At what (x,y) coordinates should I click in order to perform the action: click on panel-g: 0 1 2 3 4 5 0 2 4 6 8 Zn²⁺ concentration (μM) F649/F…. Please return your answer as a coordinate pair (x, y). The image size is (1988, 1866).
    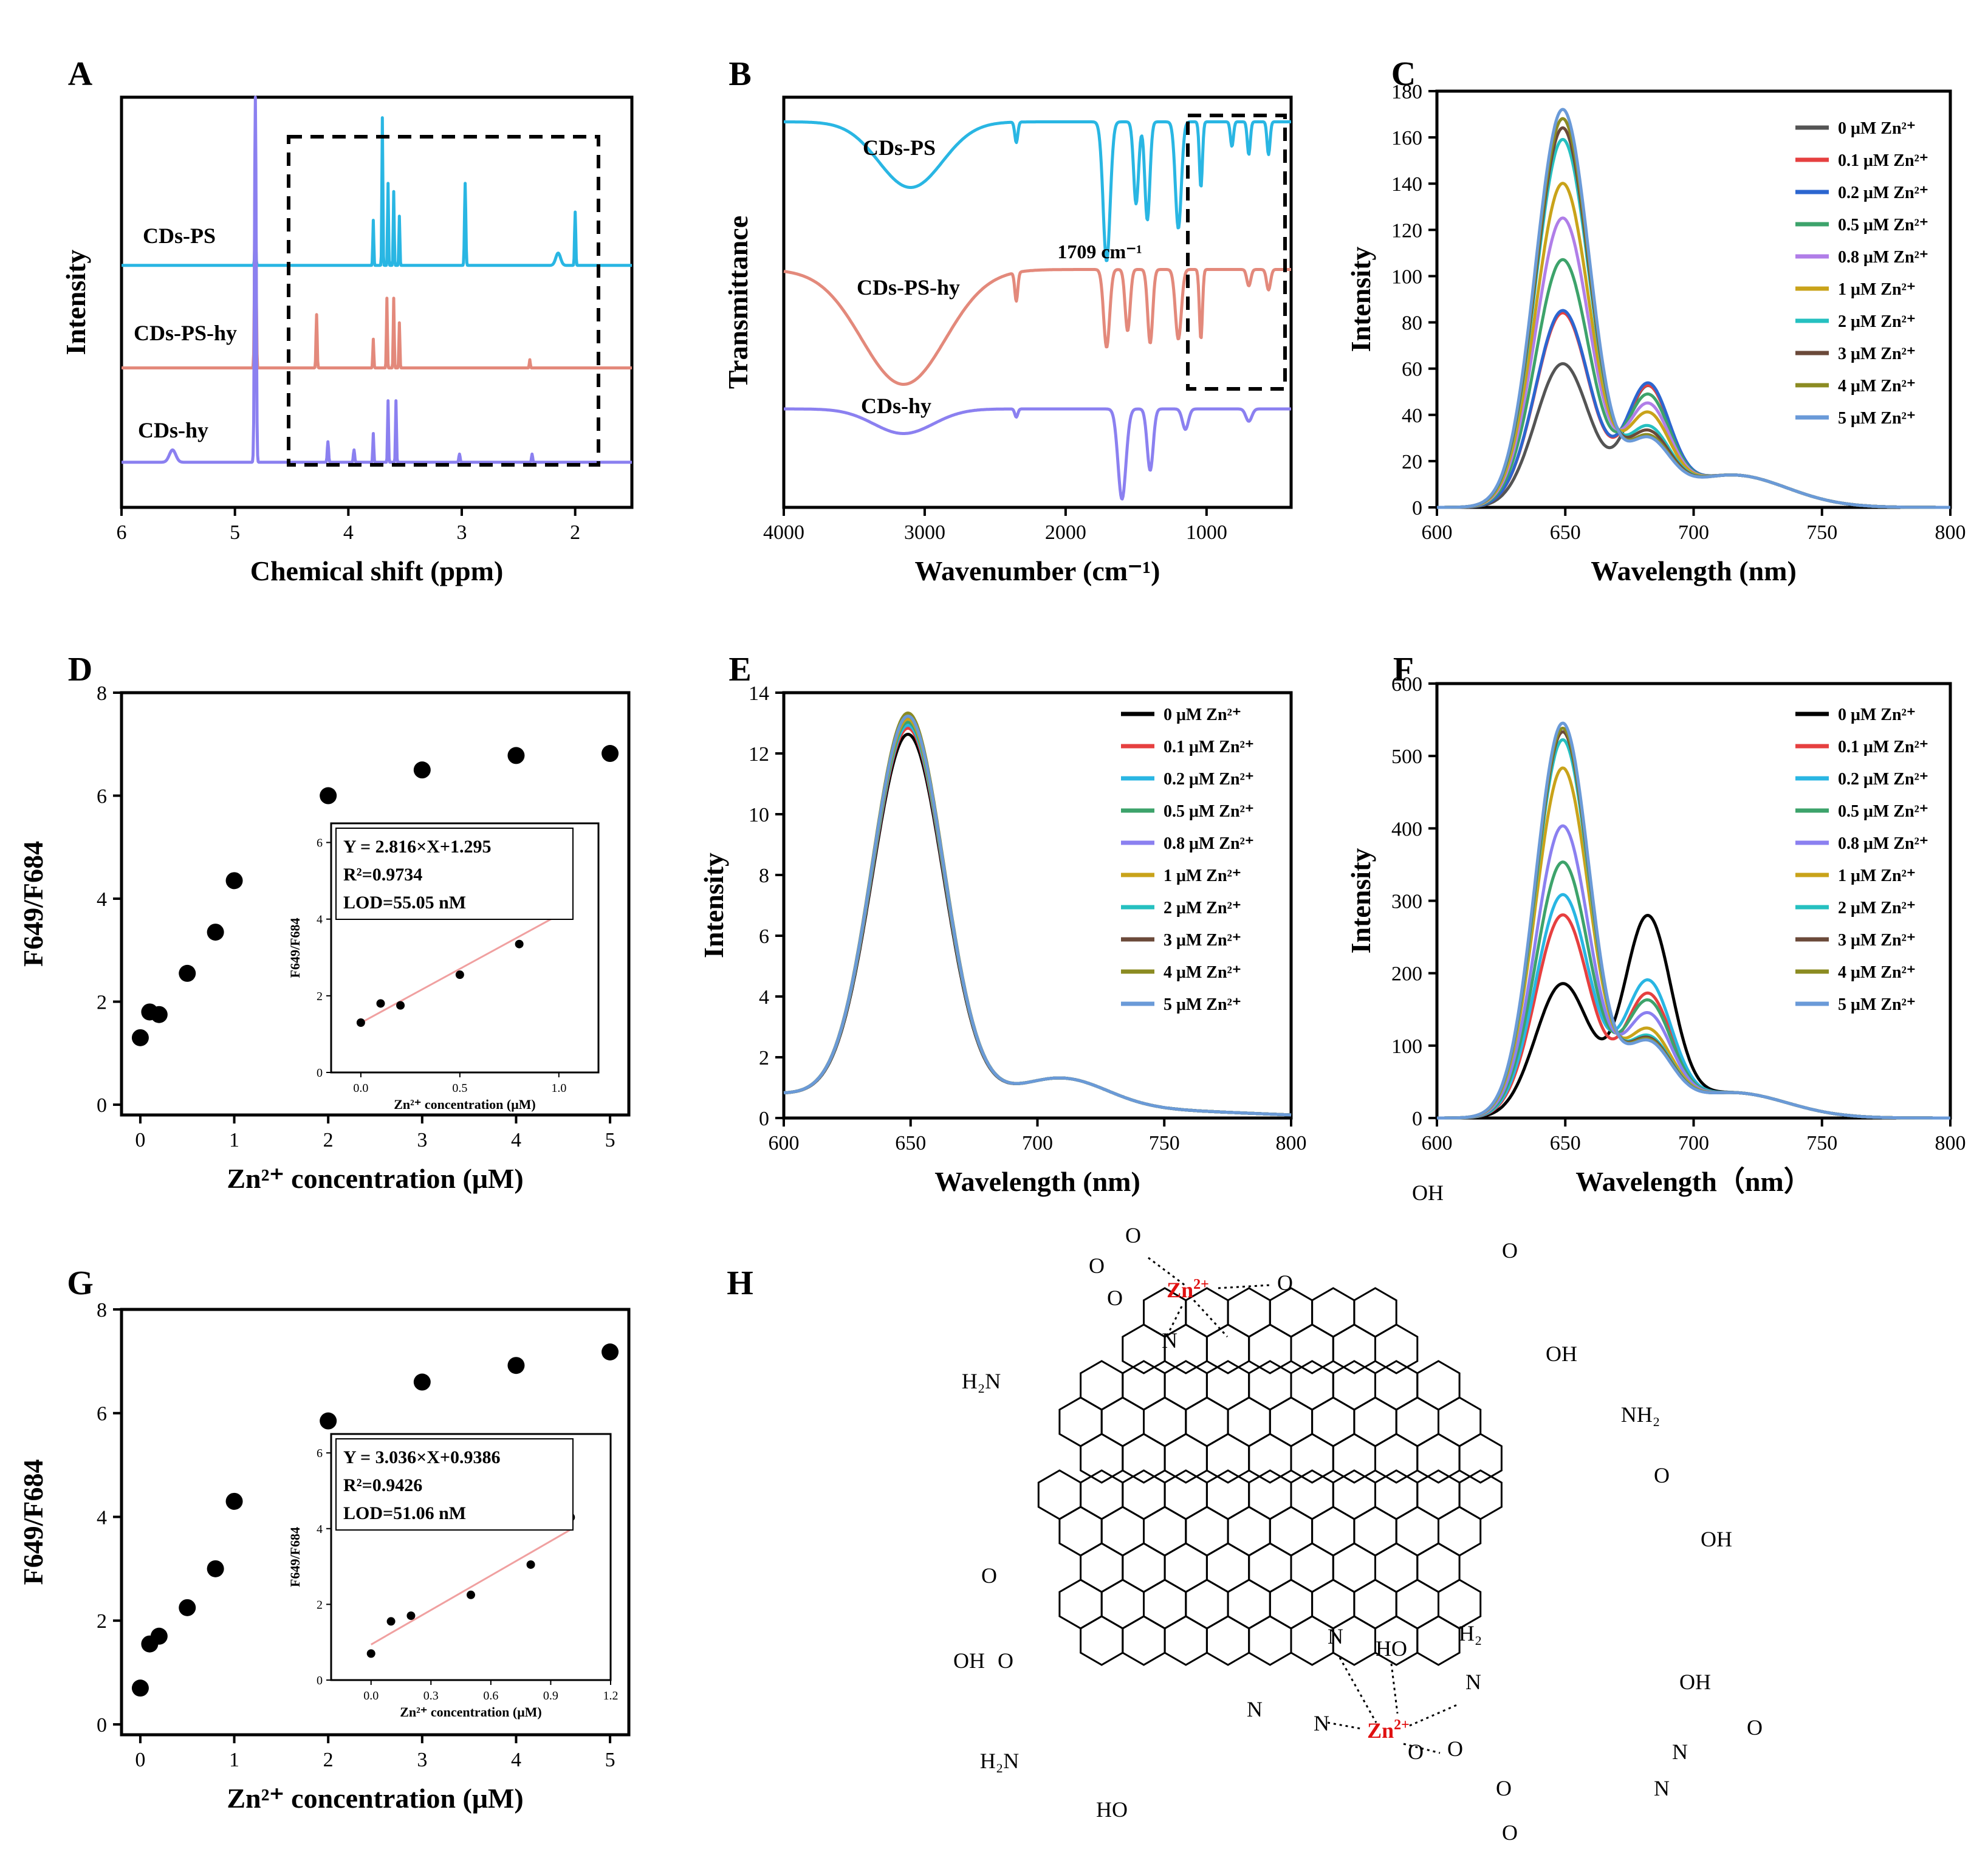
    Looking at the image, I should click on (325, 1556).